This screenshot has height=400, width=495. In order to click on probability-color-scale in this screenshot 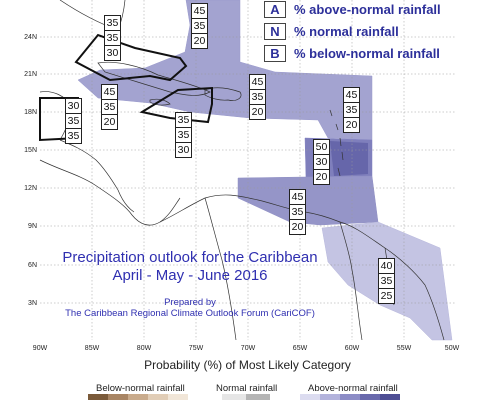, I will do `click(244, 397)`.